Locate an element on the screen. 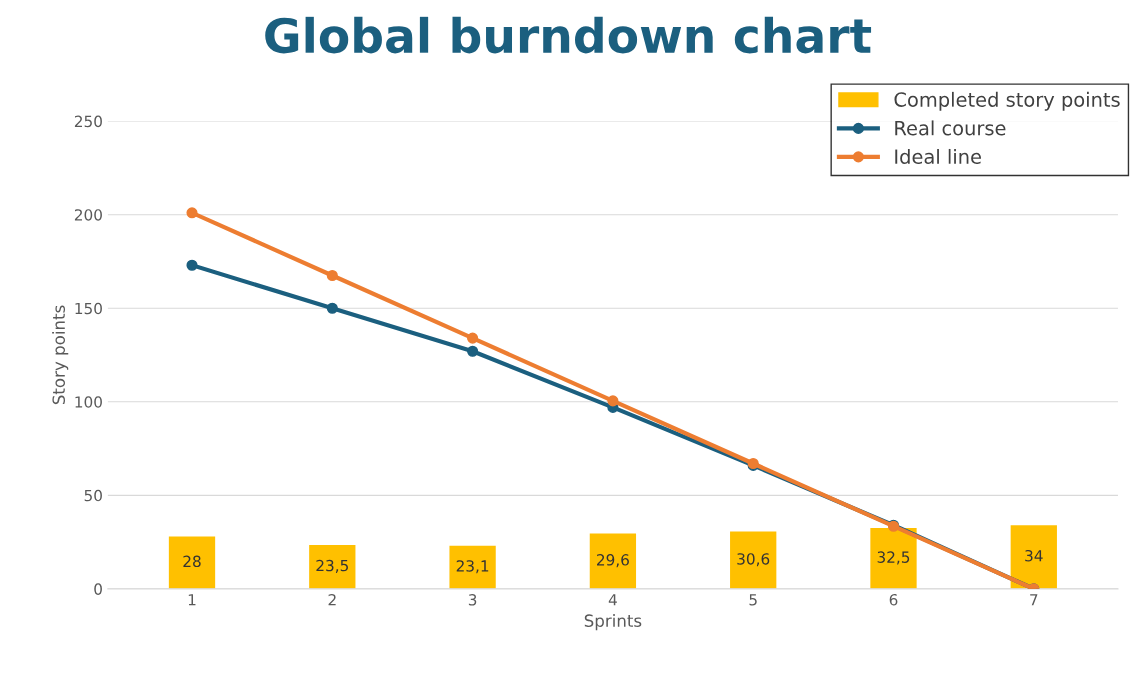 The image size is (1135, 673). data-label: 29,6 is located at coordinates (613, 561).